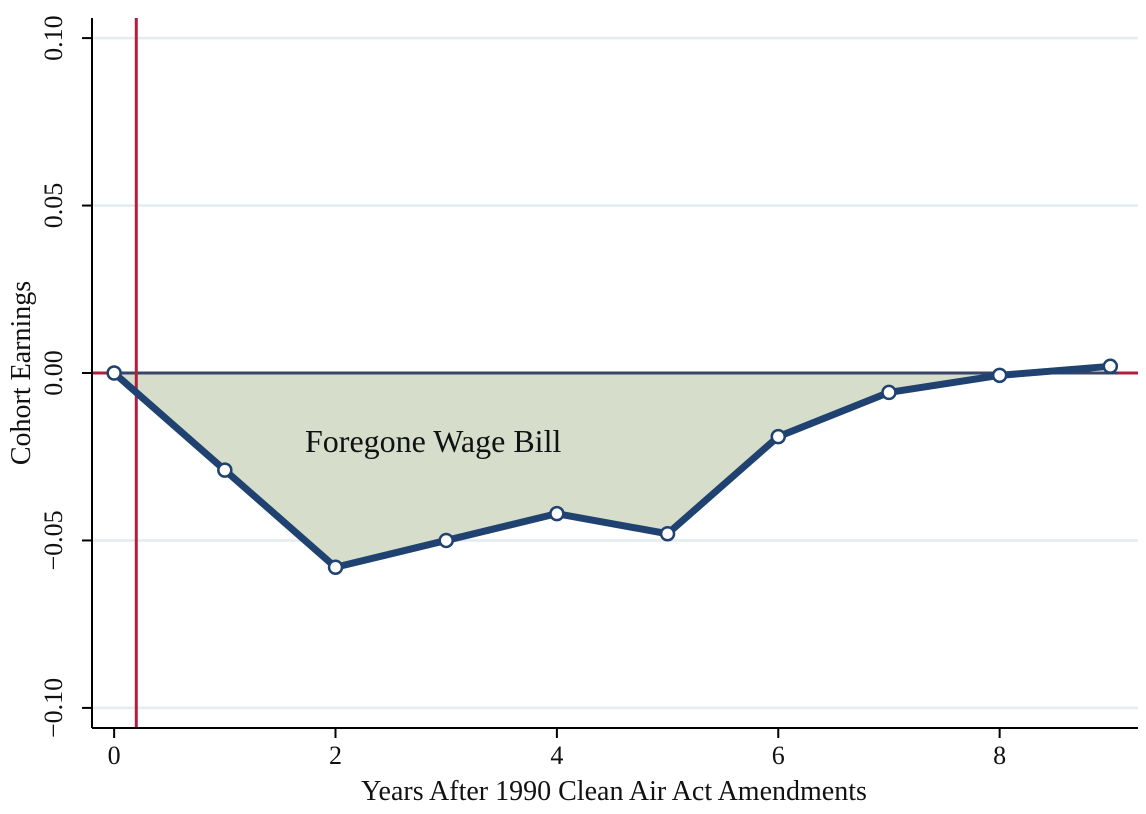  Describe the element at coordinates (53, 38) in the screenshot. I see `y-tick-label: 0.10` at that location.